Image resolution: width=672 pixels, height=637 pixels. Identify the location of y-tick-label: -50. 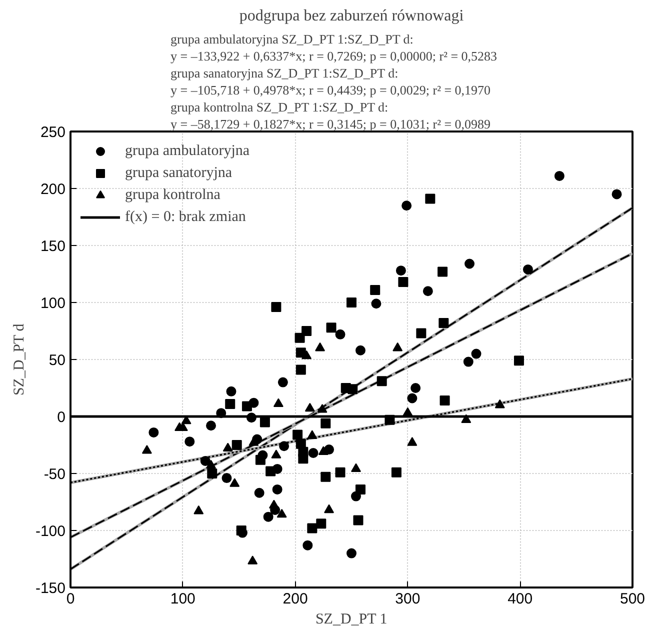
(55, 474).